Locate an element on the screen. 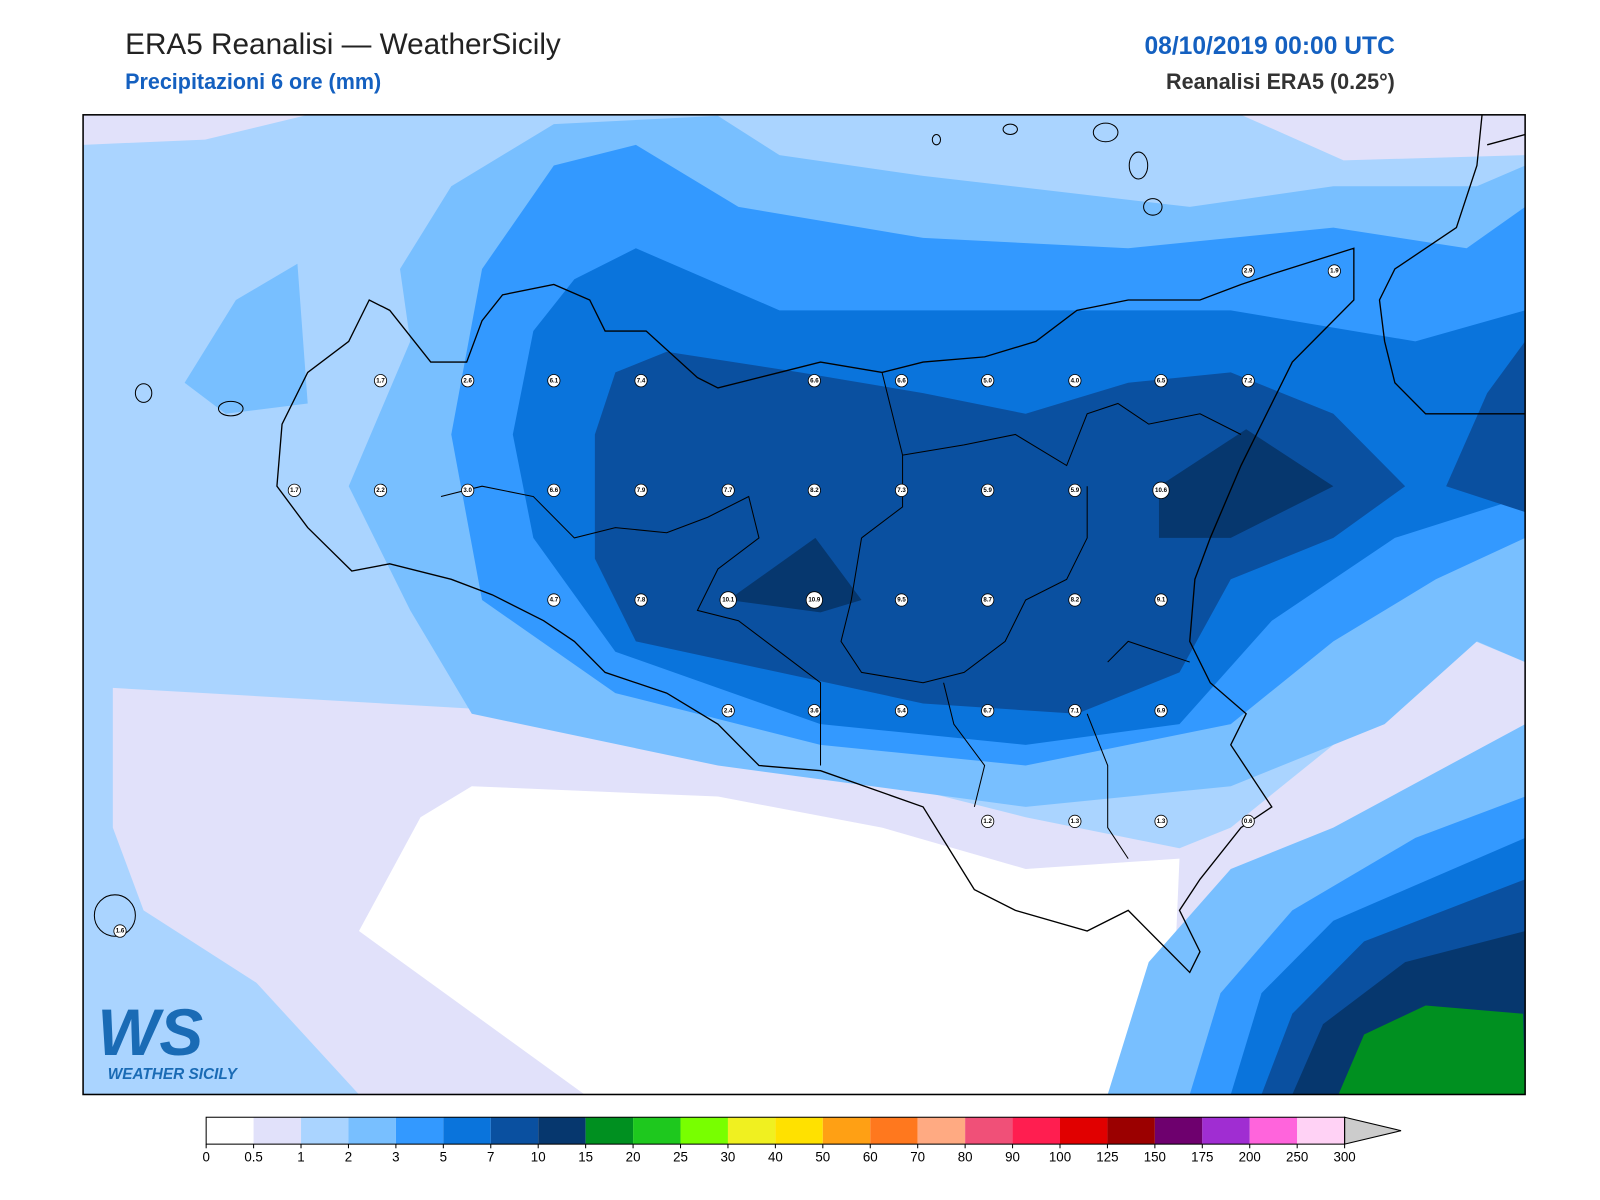 This screenshot has width=1600, height=1200. station-value: 4.7 is located at coordinates (554, 600).